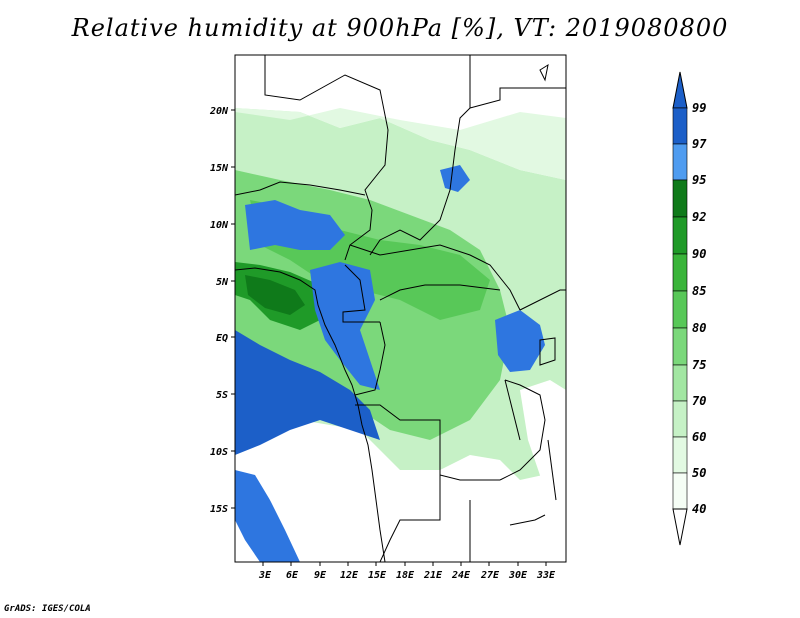 The image size is (800, 618). What do you see at coordinates (520, 341) in the screenshot?
I see `humidity-region-blue-lake` at bounding box center [520, 341].